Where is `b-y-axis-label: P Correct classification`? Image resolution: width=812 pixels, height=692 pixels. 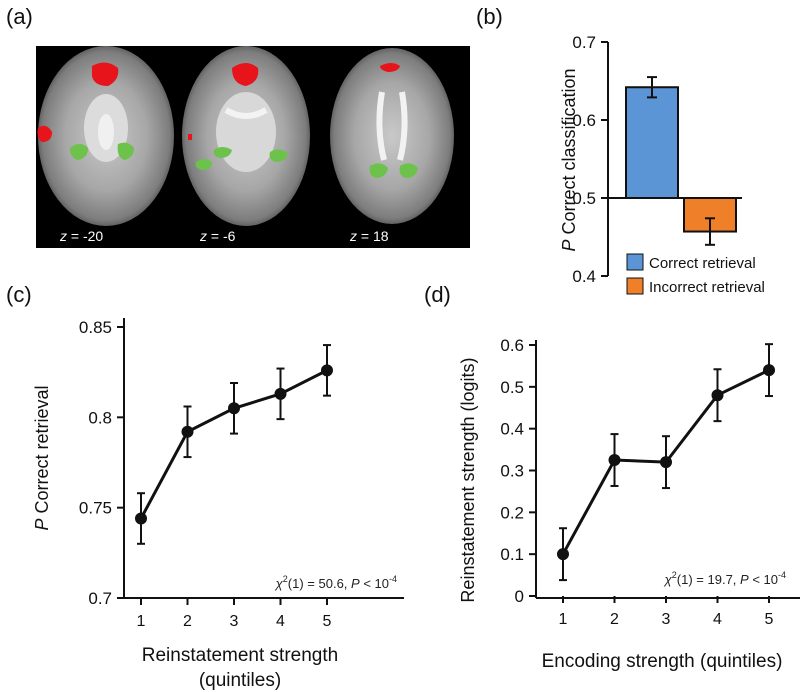 b-y-axis-label: P Correct classification is located at coordinates (569, 159).